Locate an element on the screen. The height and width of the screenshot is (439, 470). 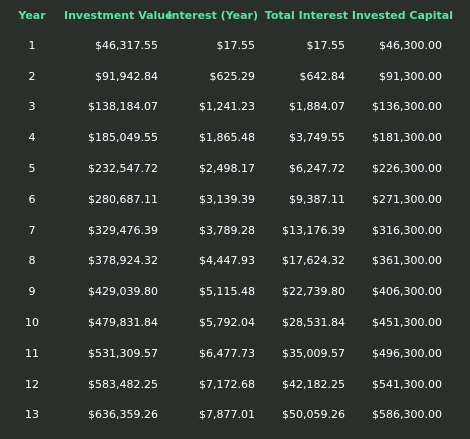
header-investment-value: Investment Value is located at coordinates (118, 15).